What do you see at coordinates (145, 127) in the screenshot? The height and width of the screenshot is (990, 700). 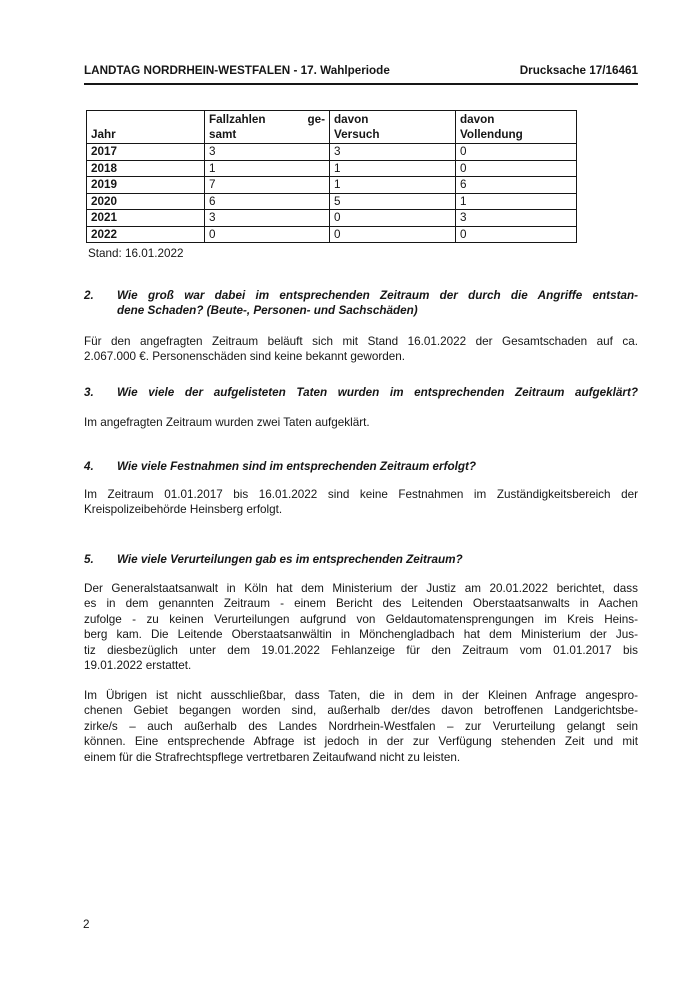 I see `column-header-jahr: Jahr` at bounding box center [145, 127].